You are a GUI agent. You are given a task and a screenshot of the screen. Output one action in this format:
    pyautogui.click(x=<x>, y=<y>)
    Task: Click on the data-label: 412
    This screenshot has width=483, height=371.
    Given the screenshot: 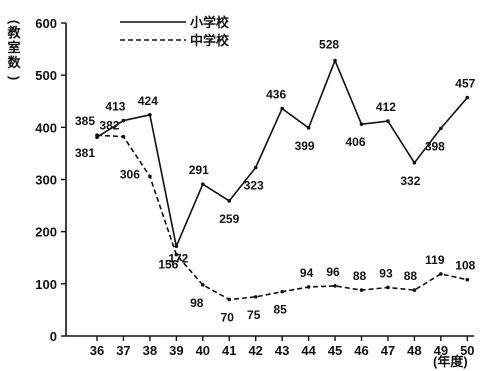 What is the action you would take?
    pyautogui.click(x=386, y=107)
    